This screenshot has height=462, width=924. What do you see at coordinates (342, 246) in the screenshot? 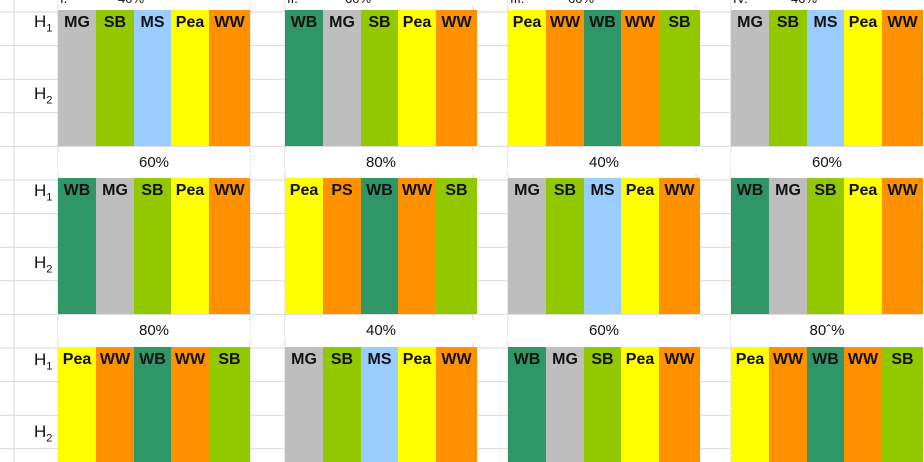
I see `crop-strip-ps: PS` at bounding box center [342, 246].